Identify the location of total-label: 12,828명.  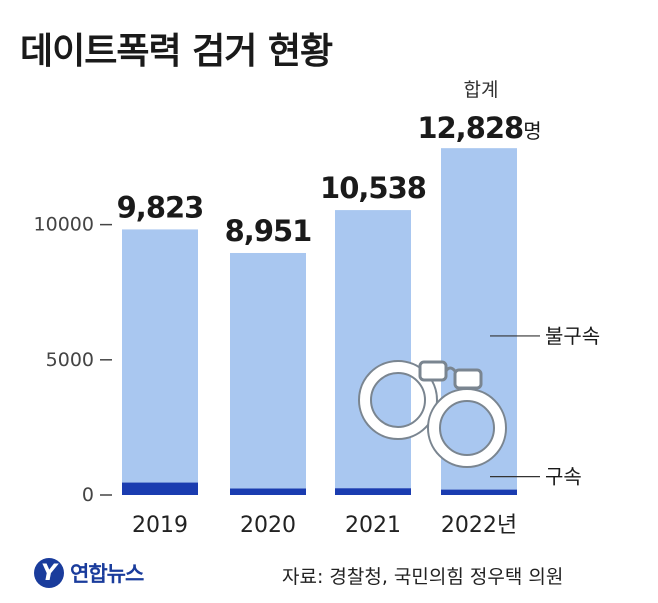
(478, 128).